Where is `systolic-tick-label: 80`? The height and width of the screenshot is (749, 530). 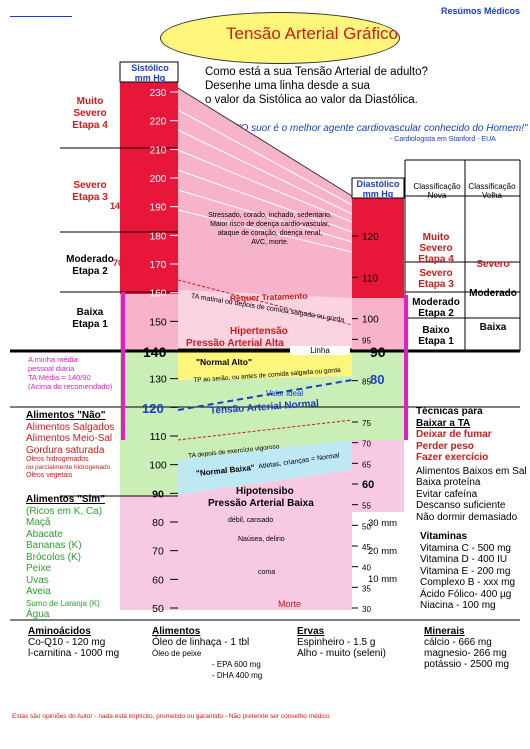
systolic-tick-label: 80 is located at coordinates (158, 523).